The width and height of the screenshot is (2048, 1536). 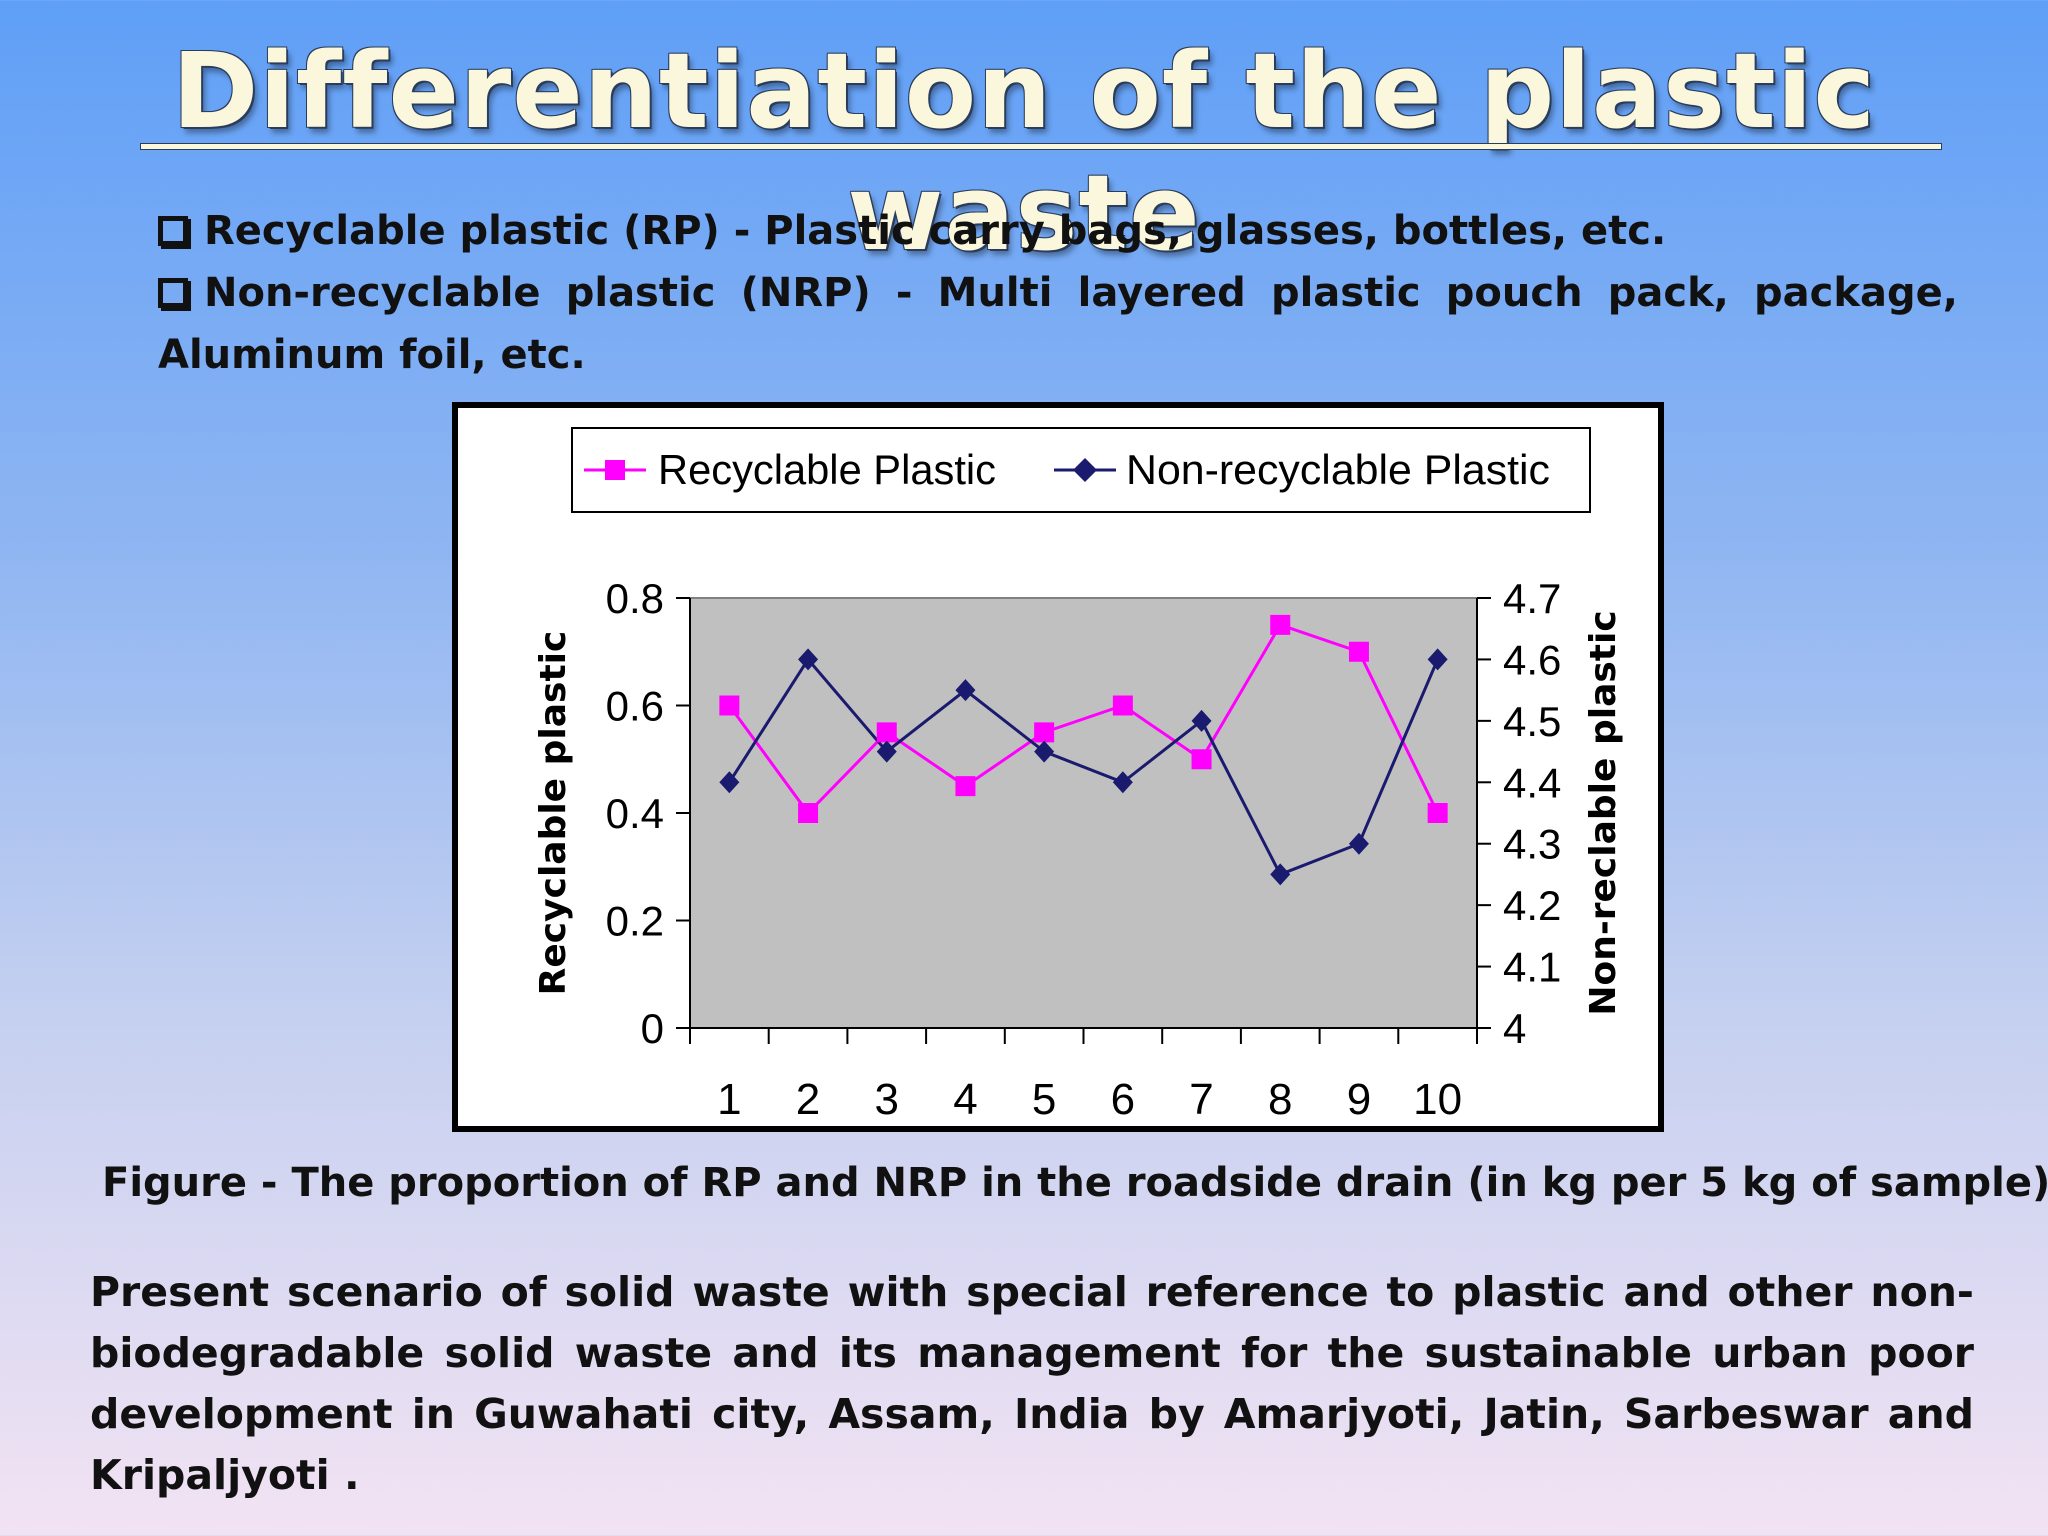 What do you see at coordinates (1359, 1099) in the screenshot?
I see `x-tick-label: 9` at bounding box center [1359, 1099].